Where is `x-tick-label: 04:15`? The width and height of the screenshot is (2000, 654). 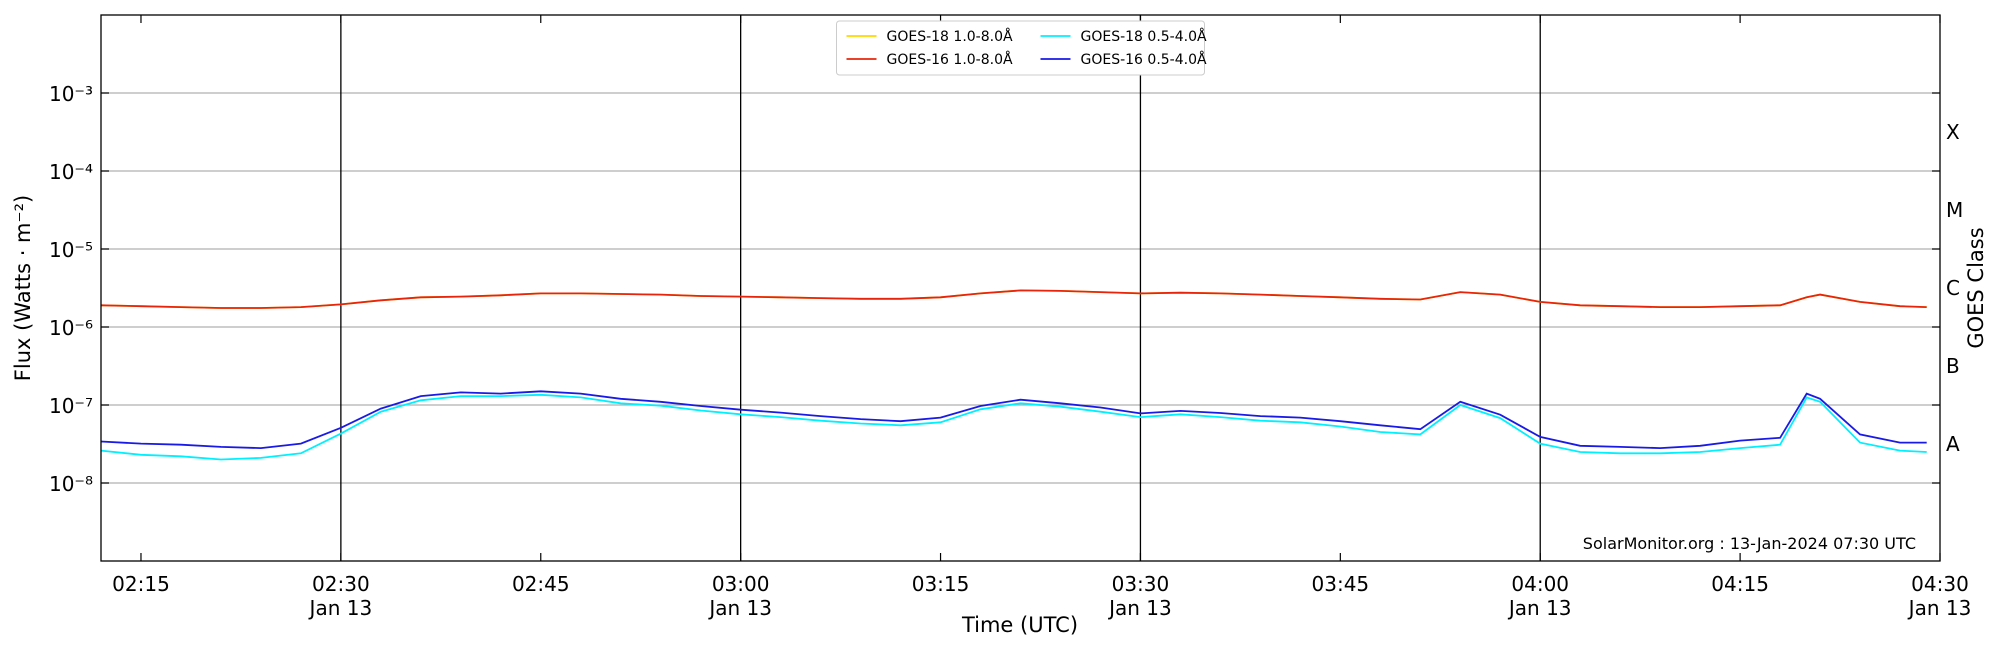
x-tick-label: 04:15 is located at coordinates (1740, 584).